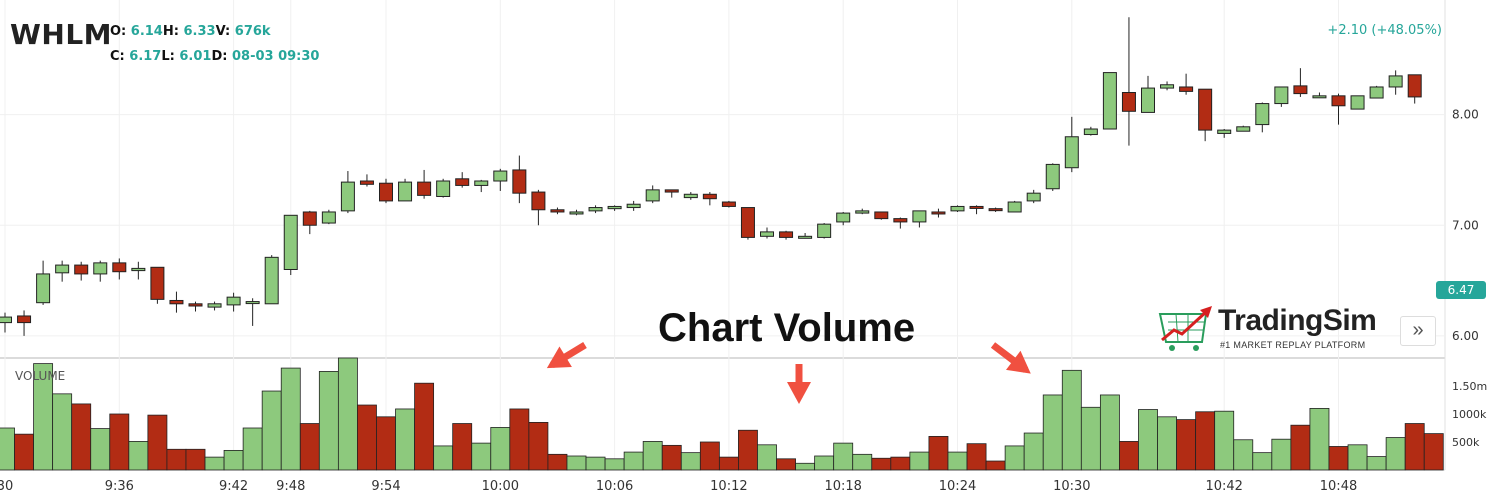 The width and height of the screenshot is (1500, 500). Describe the element at coordinates (799, 393) in the screenshot. I see `arrow-down-head` at that location.